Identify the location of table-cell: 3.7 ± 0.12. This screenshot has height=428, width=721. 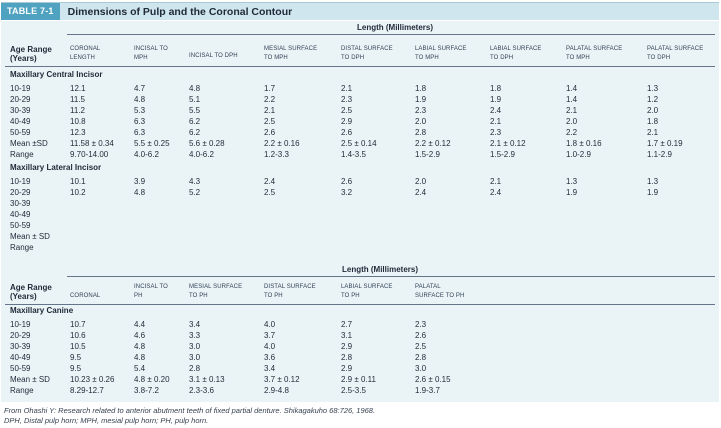
(282, 379).